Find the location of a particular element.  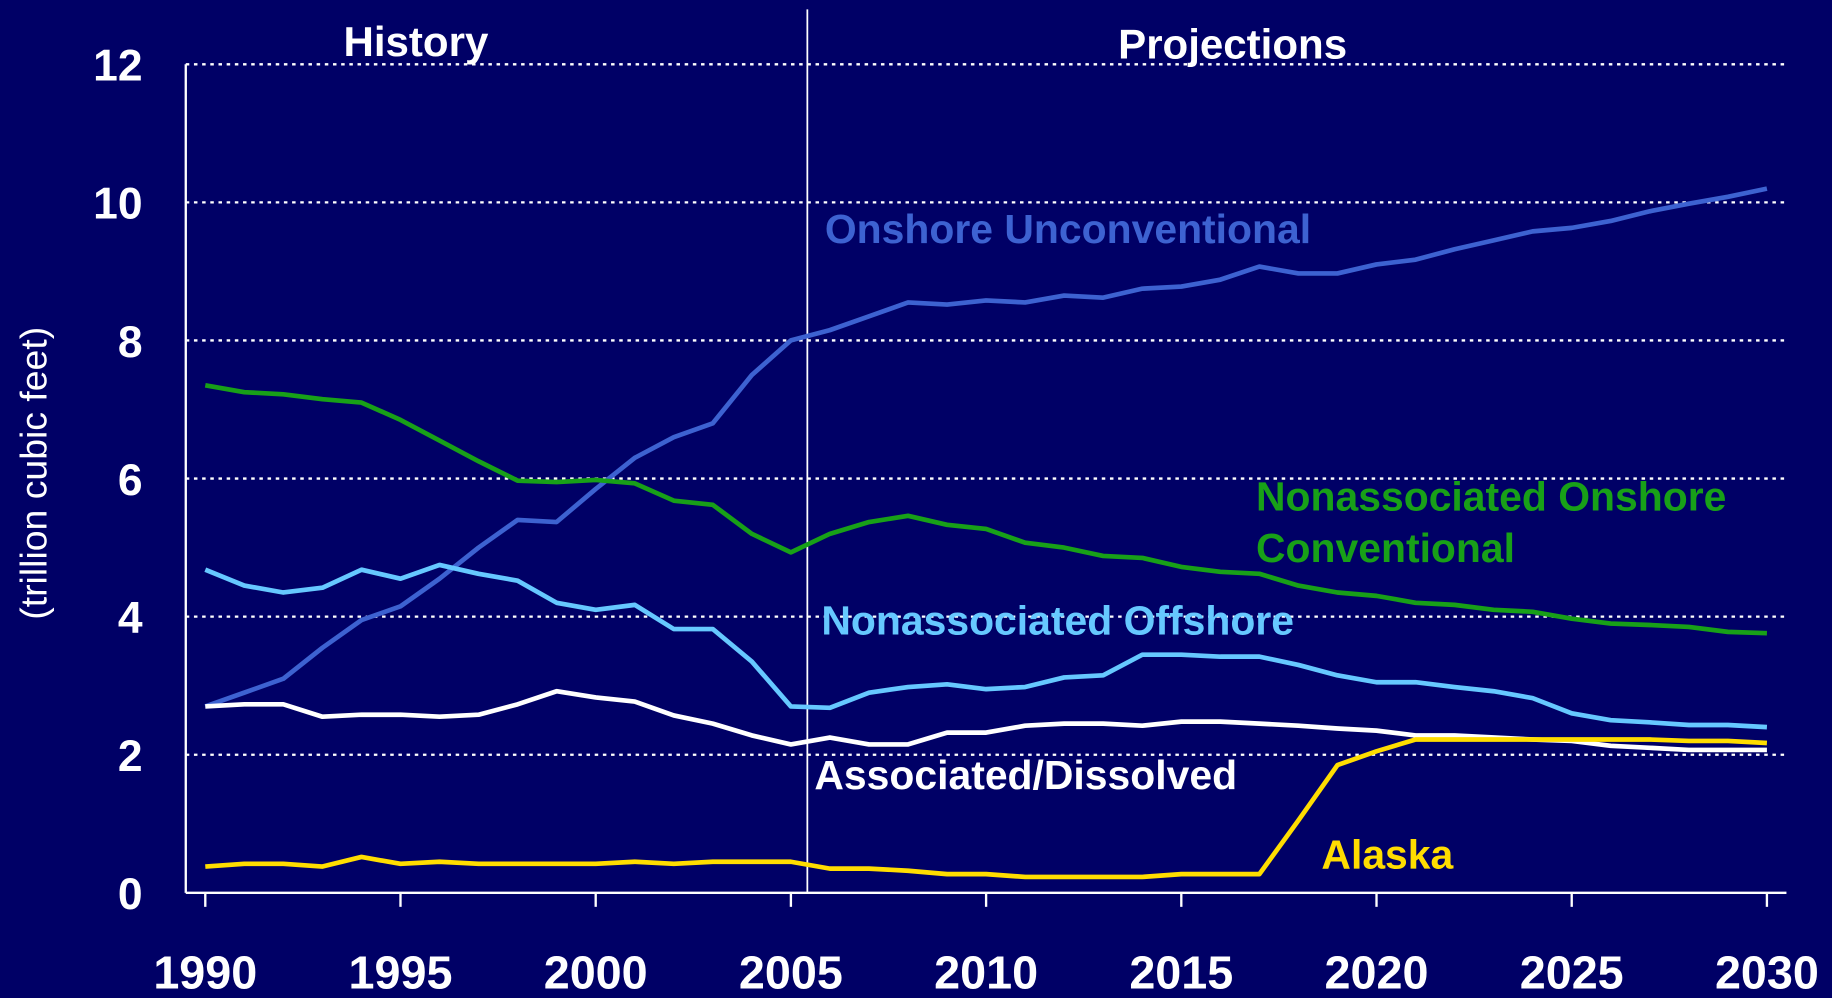

y-tick-label: 0 is located at coordinates (130, 894).